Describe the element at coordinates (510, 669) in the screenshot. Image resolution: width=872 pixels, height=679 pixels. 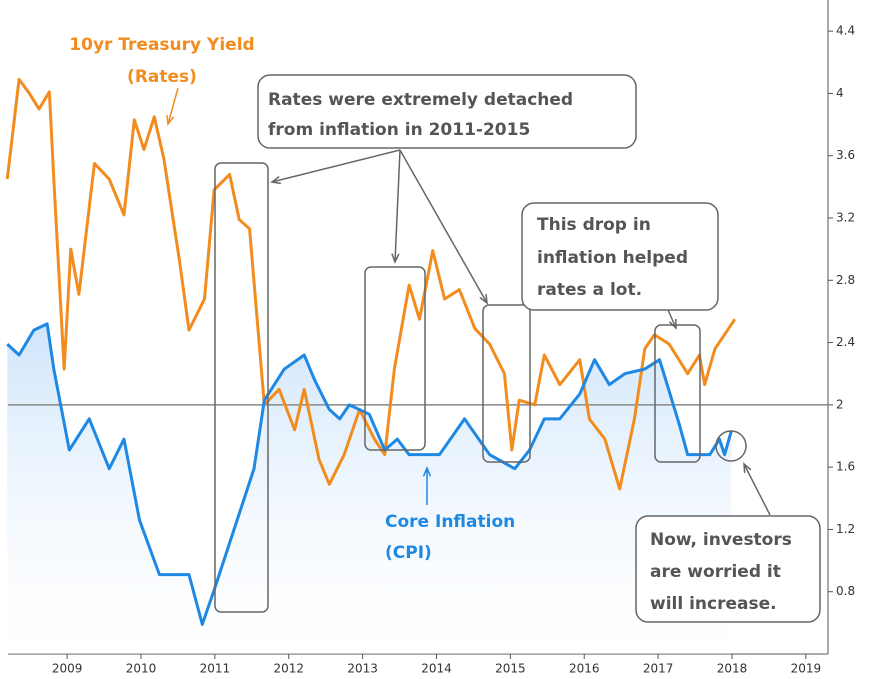
I see `x-tick-label: 2015` at that location.